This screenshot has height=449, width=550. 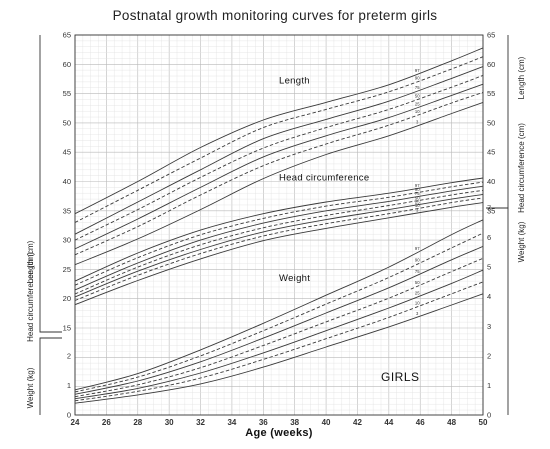 I want to click on x-tick-label: 36, so click(x=263, y=422).